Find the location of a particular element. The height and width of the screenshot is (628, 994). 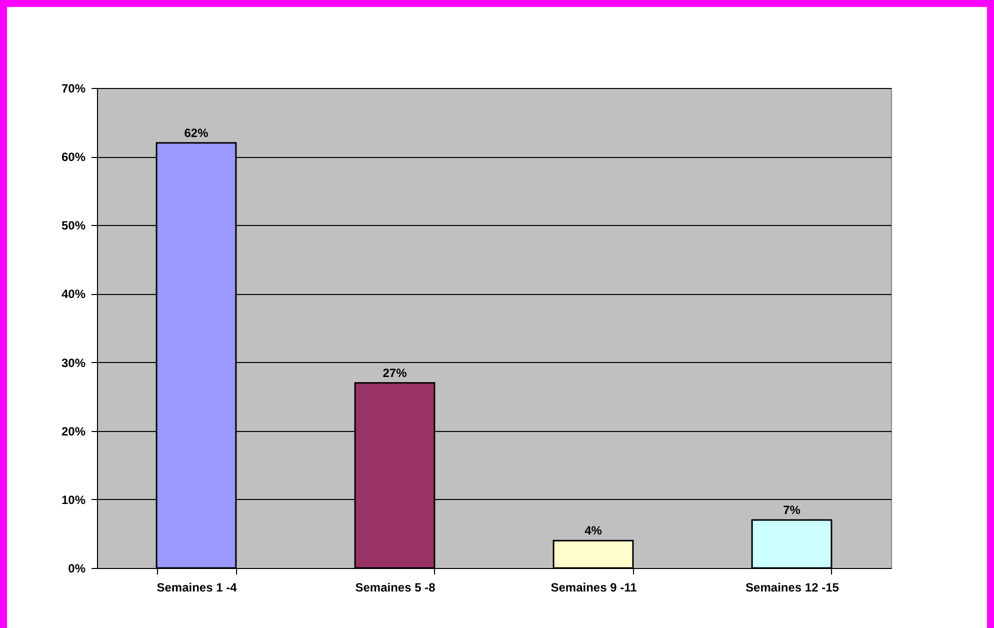

data-label: 62% is located at coordinates (196, 133).